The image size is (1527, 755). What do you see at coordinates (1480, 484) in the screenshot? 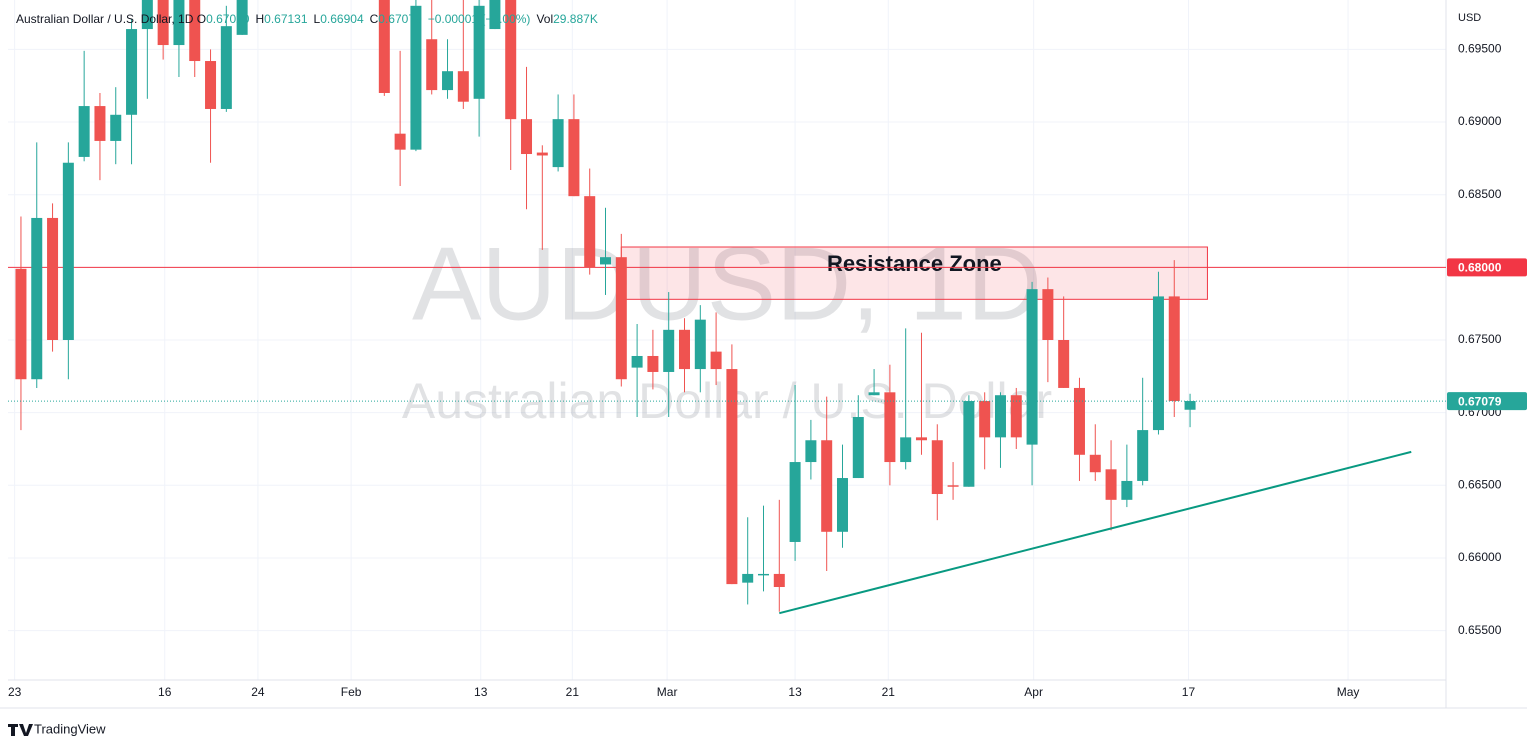
I see `y-tick-label: 0.66500` at bounding box center [1480, 484].